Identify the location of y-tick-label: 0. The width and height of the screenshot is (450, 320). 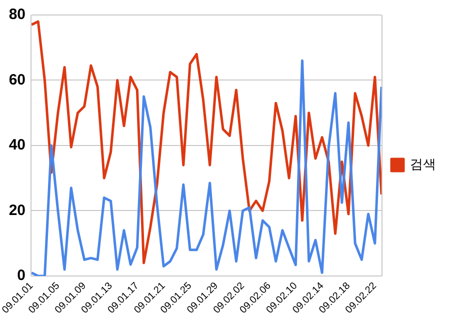
(21, 275).